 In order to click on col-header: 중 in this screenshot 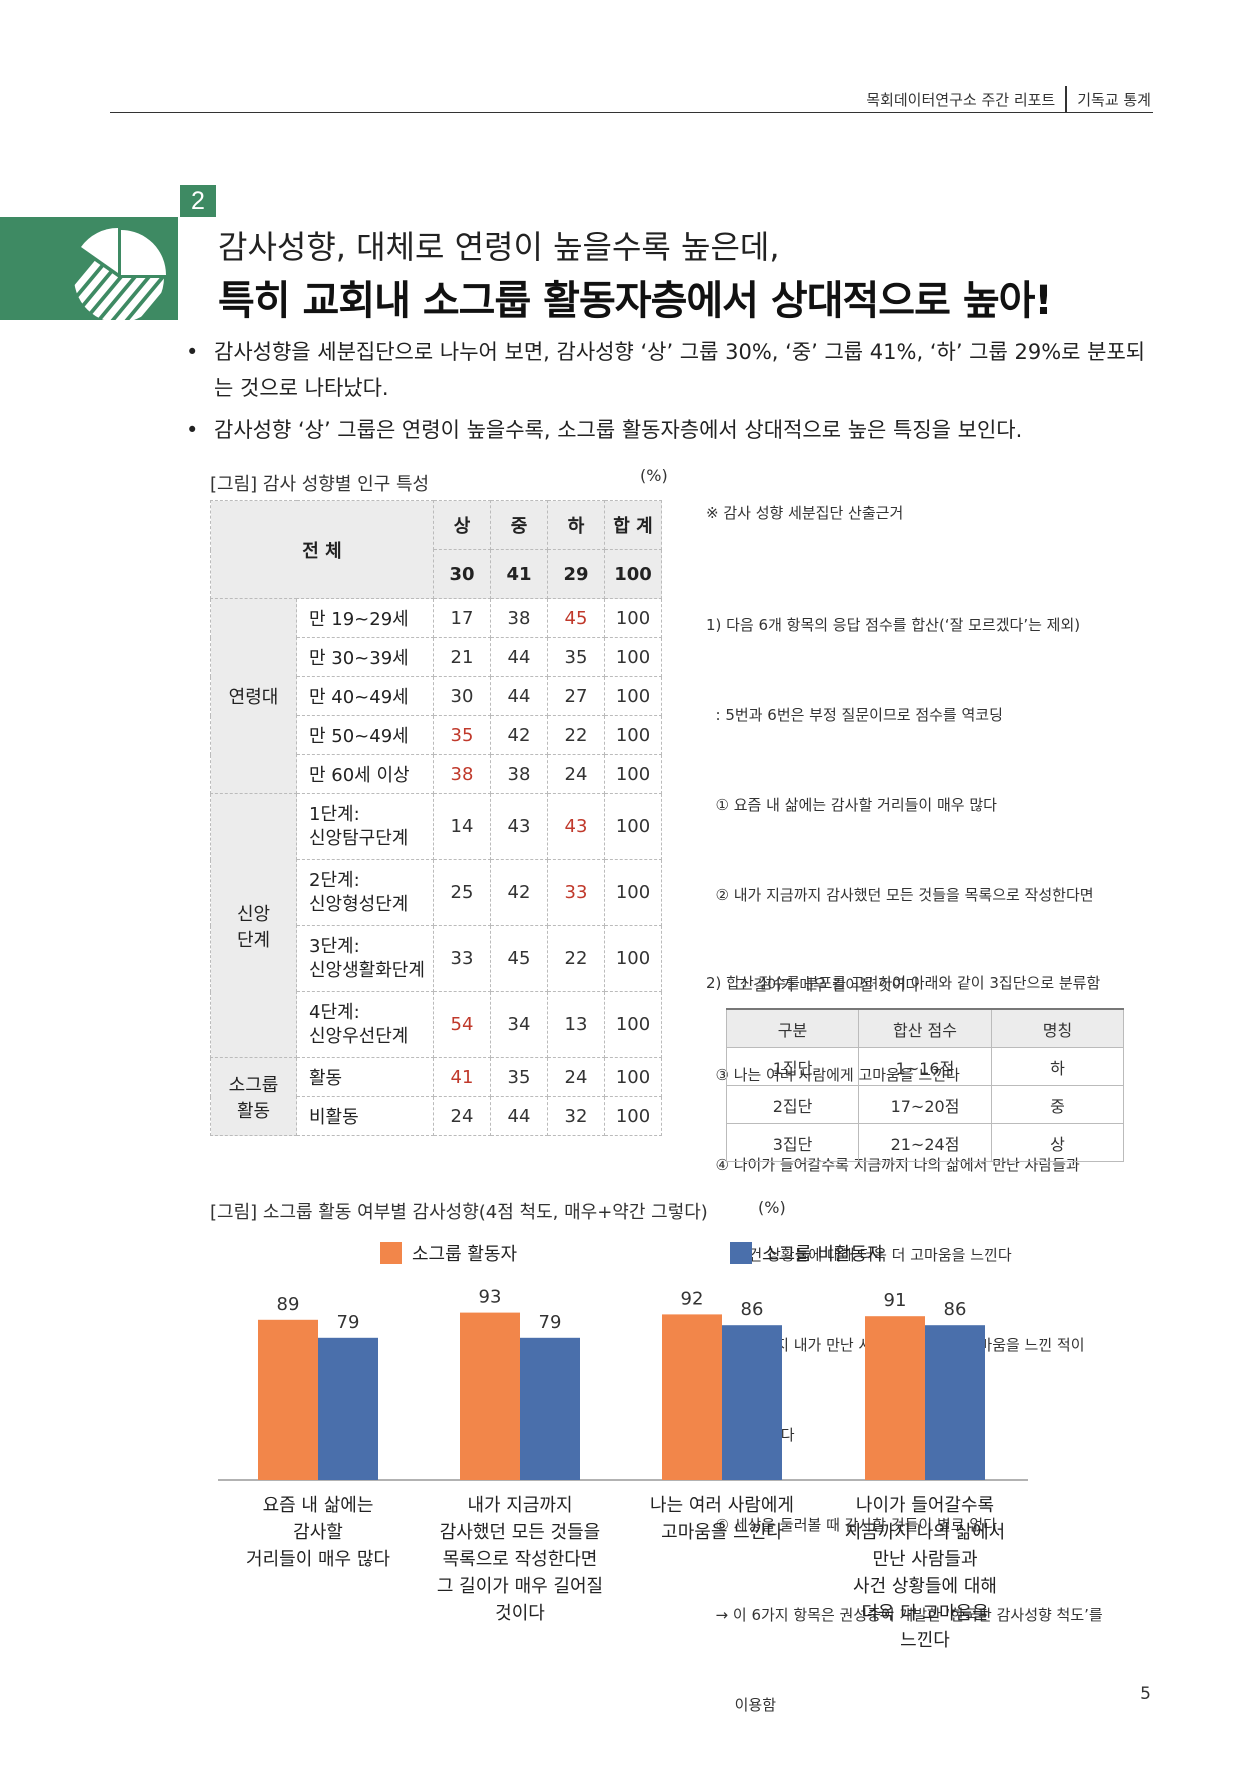, I will do `click(519, 525)`.